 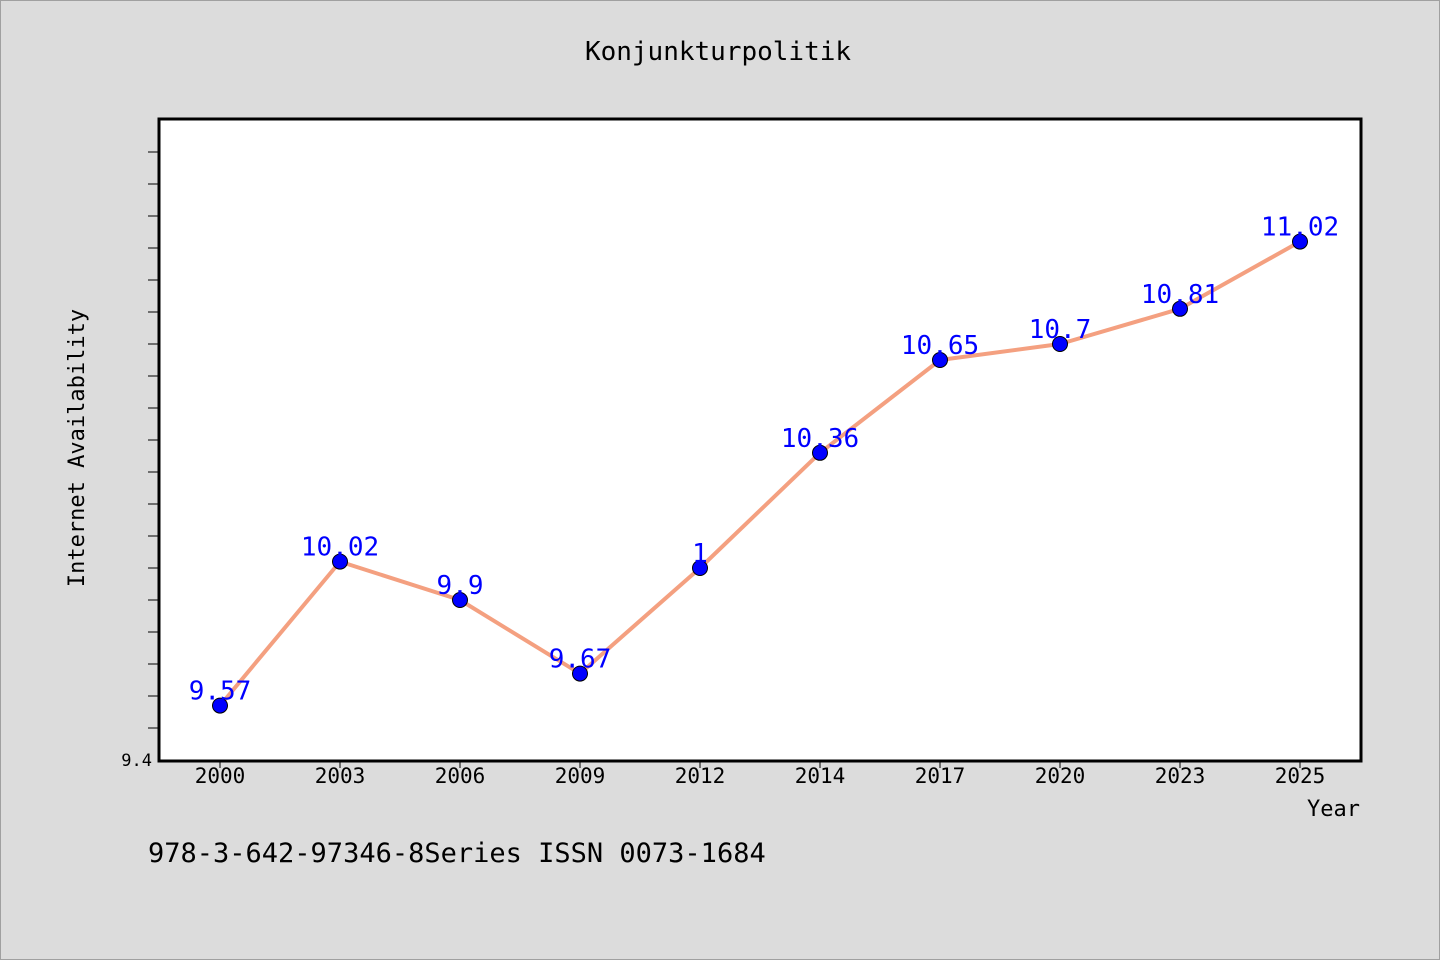 What do you see at coordinates (940, 776) in the screenshot?
I see `x-tick-label: 2017` at bounding box center [940, 776].